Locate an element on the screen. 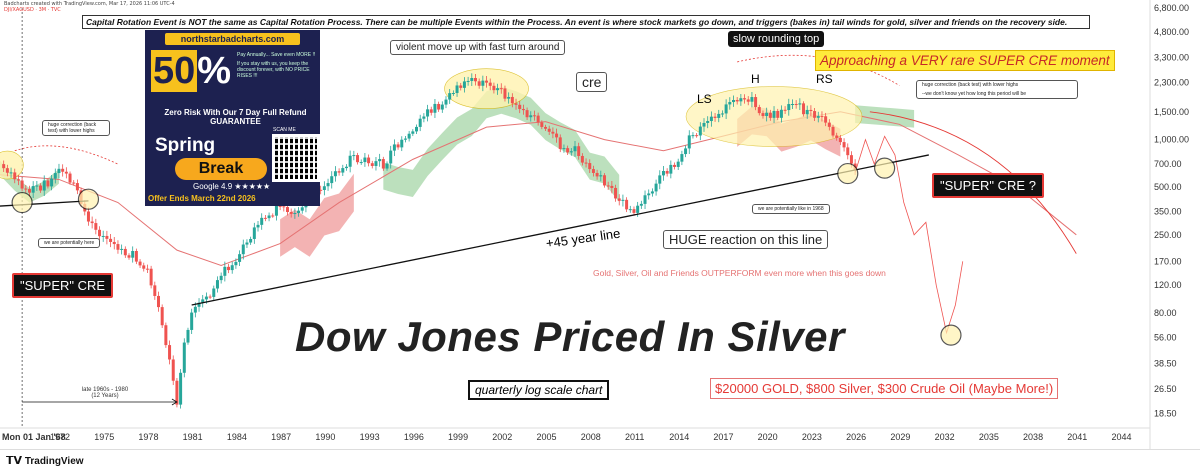 The width and height of the screenshot is (1200, 470). x-tick-label: 2041 is located at coordinates (1077, 437).